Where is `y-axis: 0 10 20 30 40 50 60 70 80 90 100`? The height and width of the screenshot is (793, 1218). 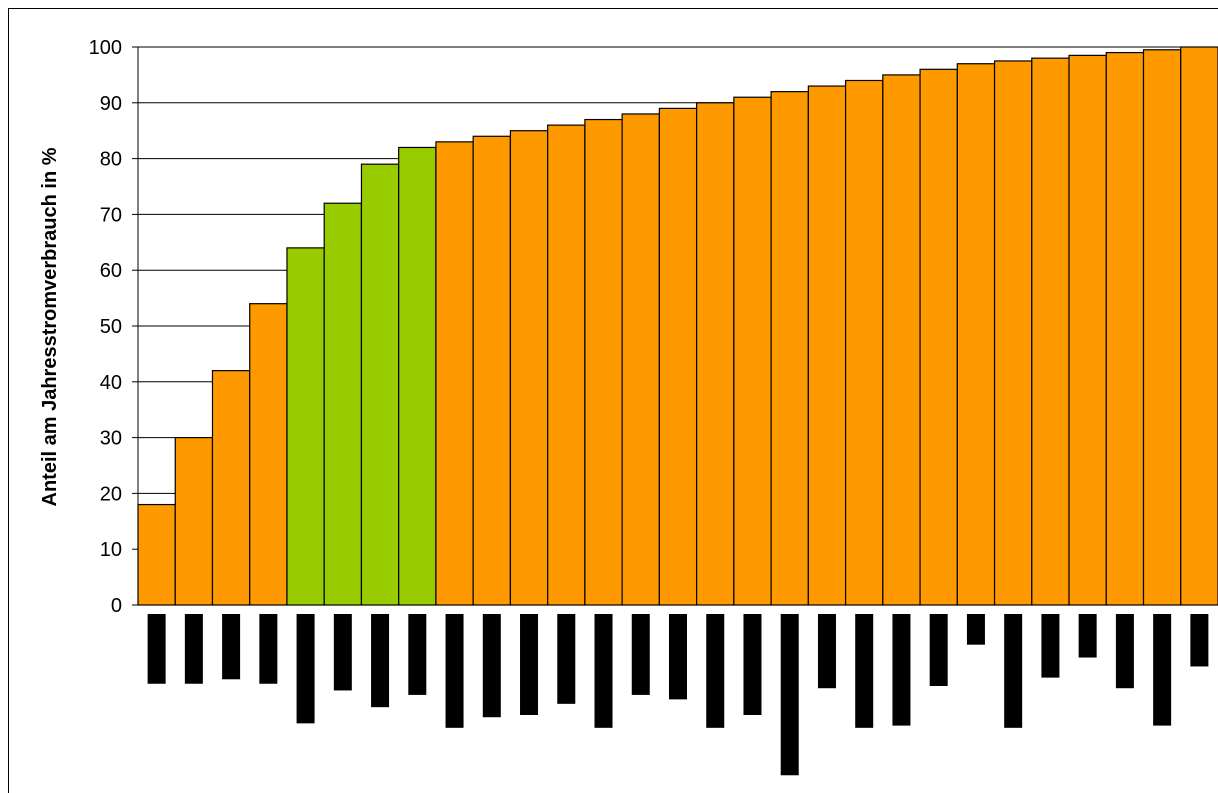 y-axis: 0 10 20 30 40 50 60 70 80 90 100 is located at coordinates (114, 327).